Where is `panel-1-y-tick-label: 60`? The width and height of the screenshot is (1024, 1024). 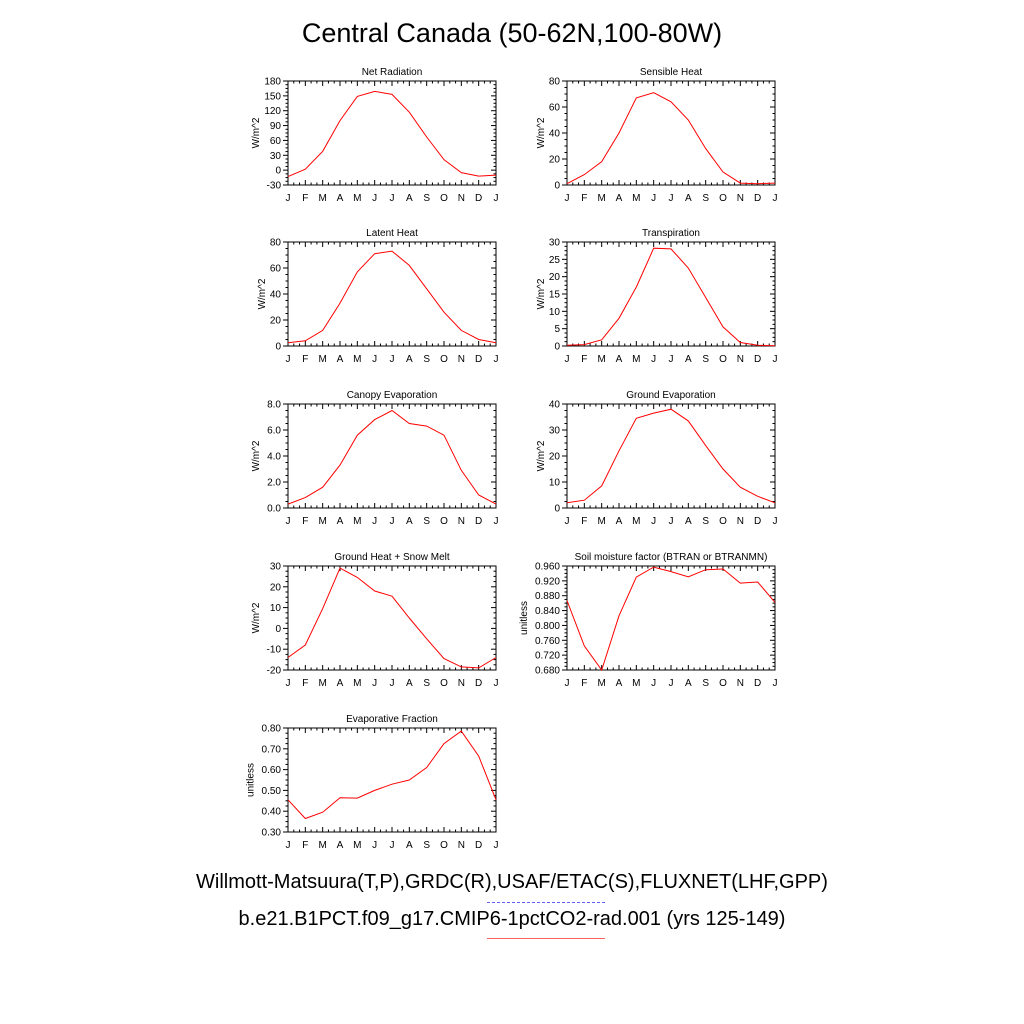 panel-1-y-tick-label: 60 is located at coordinates (276, 141).